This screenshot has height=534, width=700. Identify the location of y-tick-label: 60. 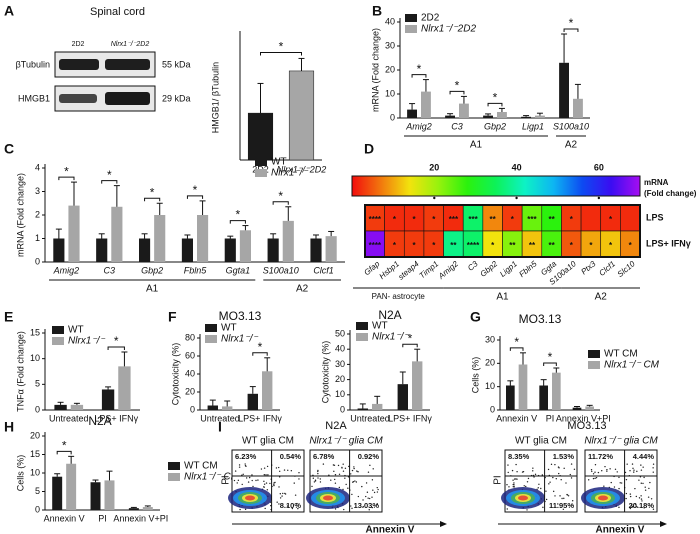
(190, 355).